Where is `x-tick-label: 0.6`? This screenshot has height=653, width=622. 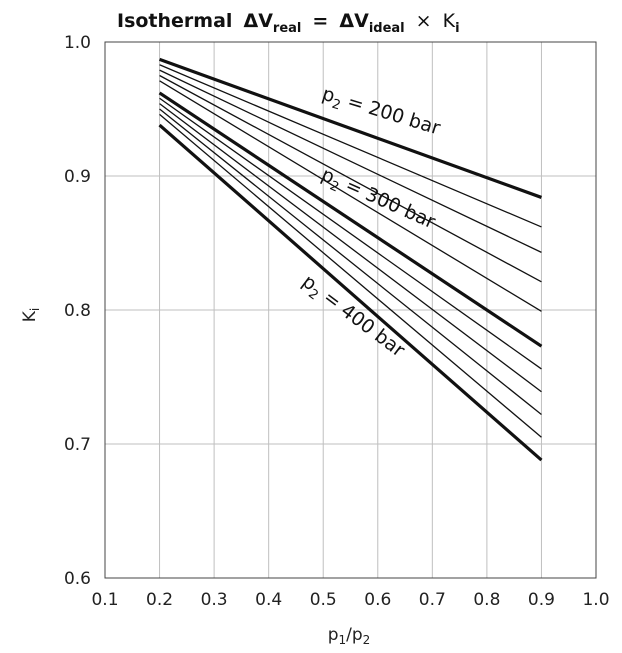
x-tick-label: 0.6 is located at coordinates (377, 600).